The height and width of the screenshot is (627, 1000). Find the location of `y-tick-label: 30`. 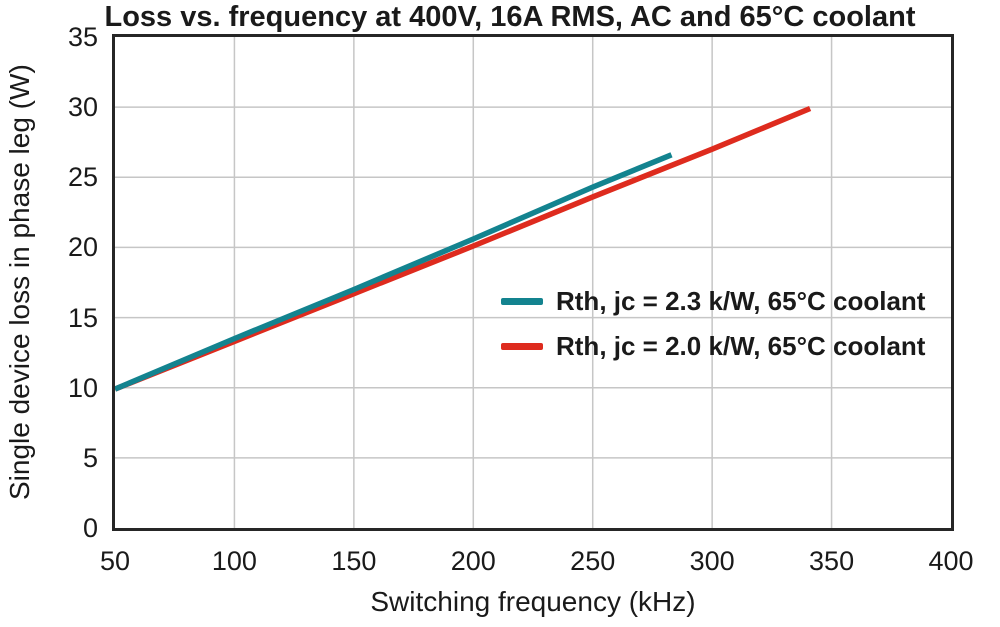

y-tick-label: 30 is located at coordinates (82, 107).